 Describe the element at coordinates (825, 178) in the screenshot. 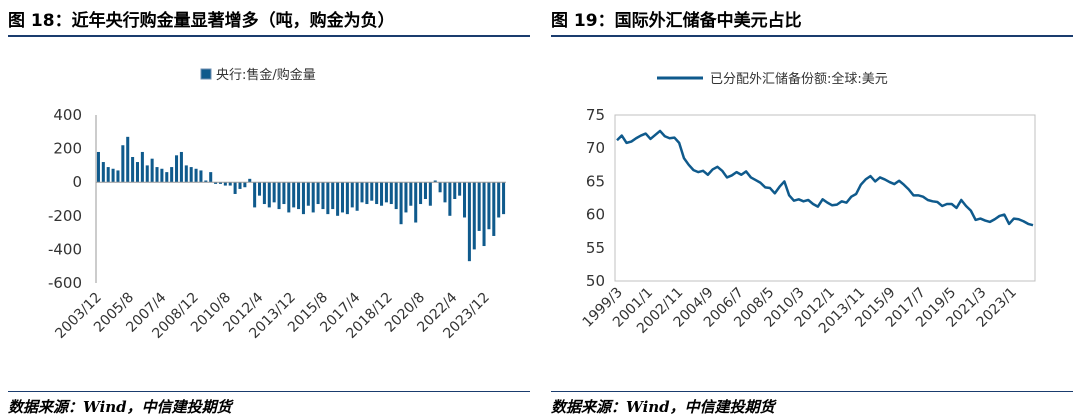

I see `right-series-line` at that location.